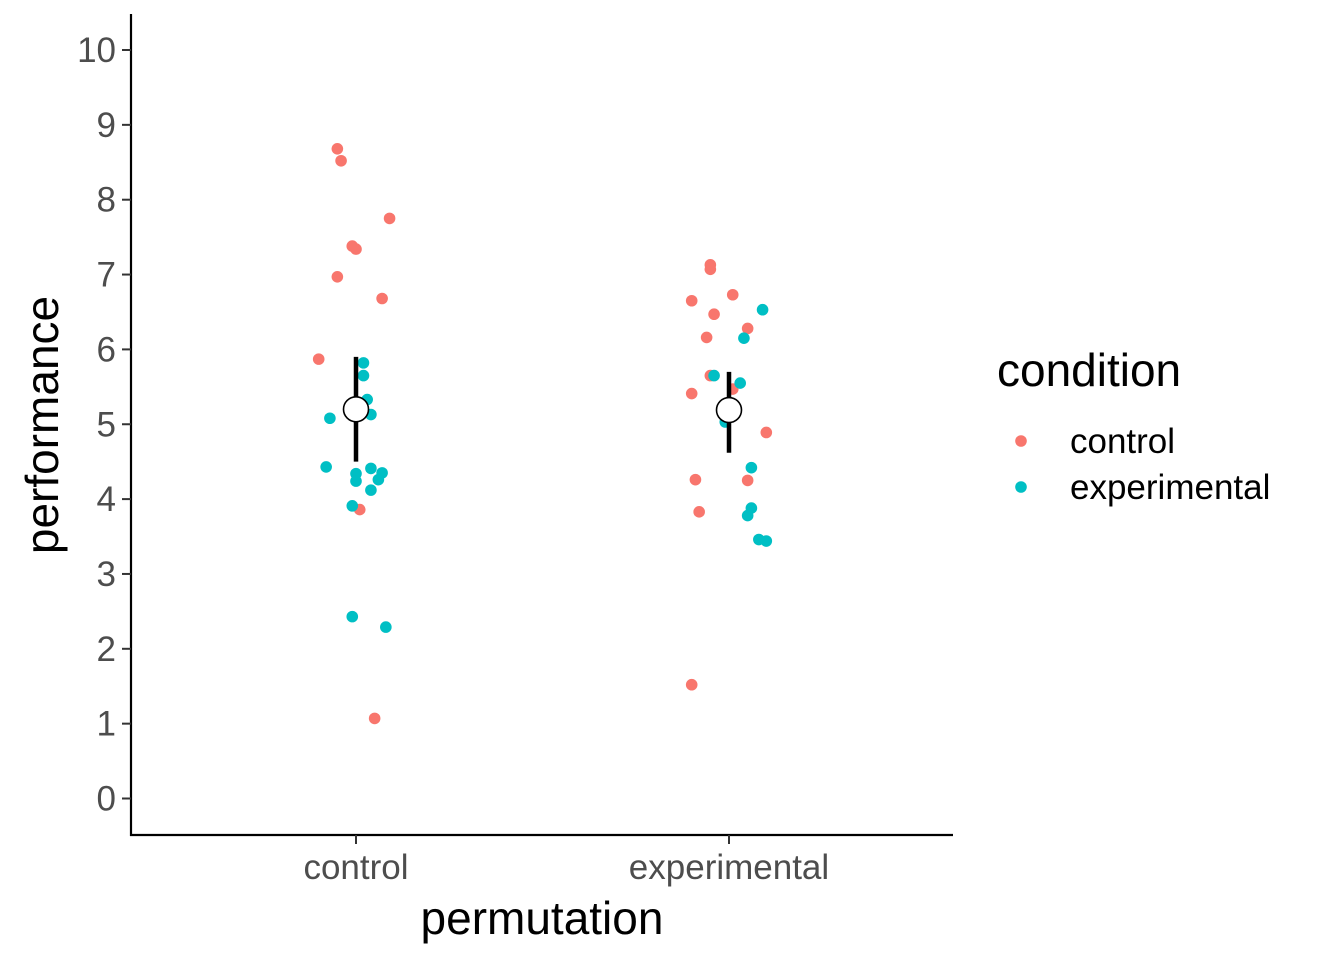 The width and height of the screenshot is (1344, 960). Describe the element at coordinates (106, 499) in the screenshot. I see `y-tick-label: 4` at that location.